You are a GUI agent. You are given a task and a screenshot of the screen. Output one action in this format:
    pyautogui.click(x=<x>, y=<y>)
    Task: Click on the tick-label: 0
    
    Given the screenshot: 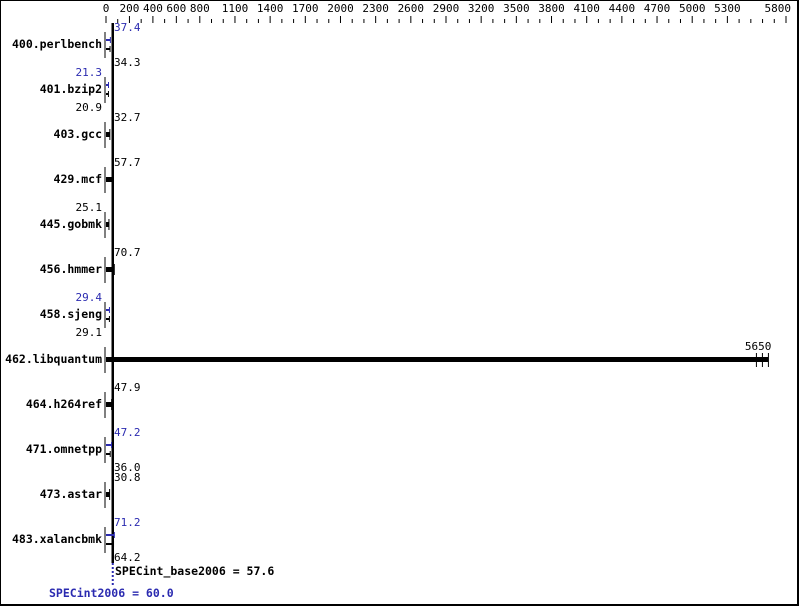 What is the action you would take?
    pyautogui.click(x=106, y=8)
    